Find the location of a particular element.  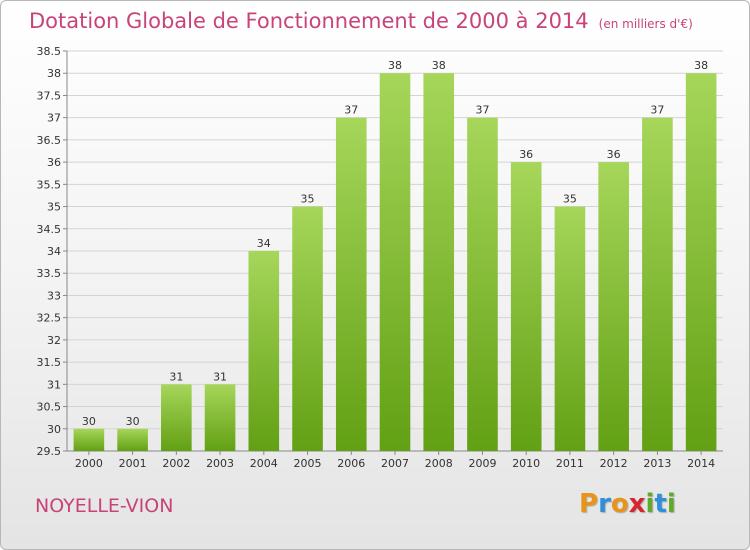

x-tick-label: 2000 is located at coordinates (89, 463).